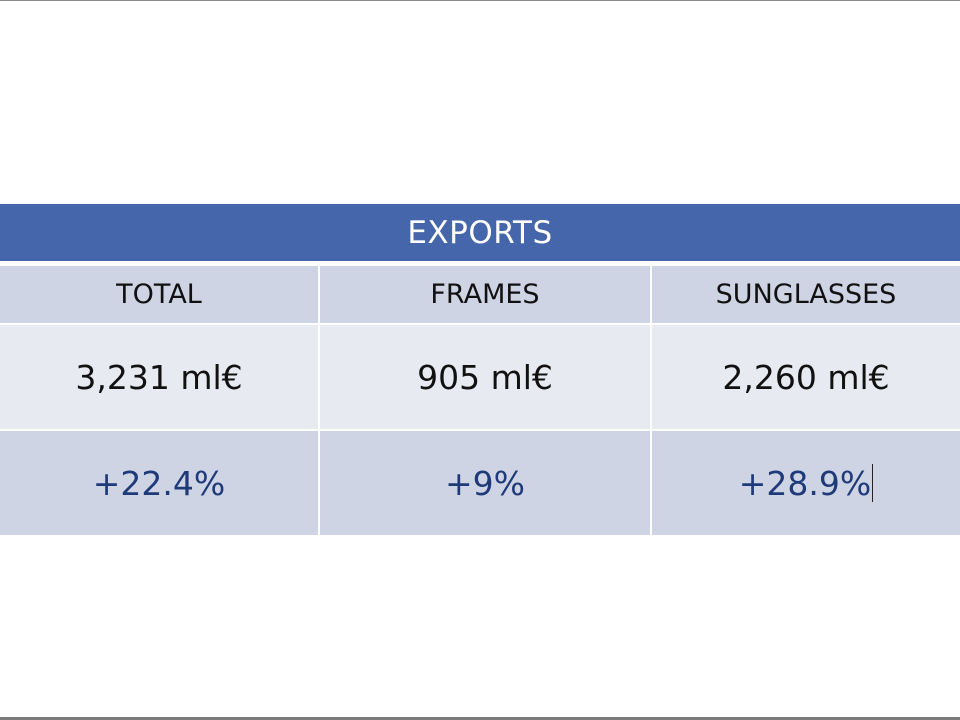 This screenshot has width=960, height=720. What do you see at coordinates (480, 718) in the screenshot?
I see `slide-bottom-border` at bounding box center [480, 718].